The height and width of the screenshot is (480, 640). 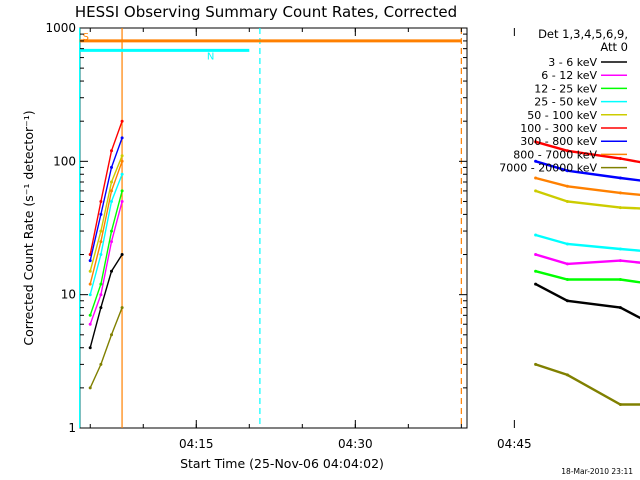 What do you see at coordinates (196, 444) in the screenshot?
I see `x-tick-label: 04:15` at bounding box center [196, 444].